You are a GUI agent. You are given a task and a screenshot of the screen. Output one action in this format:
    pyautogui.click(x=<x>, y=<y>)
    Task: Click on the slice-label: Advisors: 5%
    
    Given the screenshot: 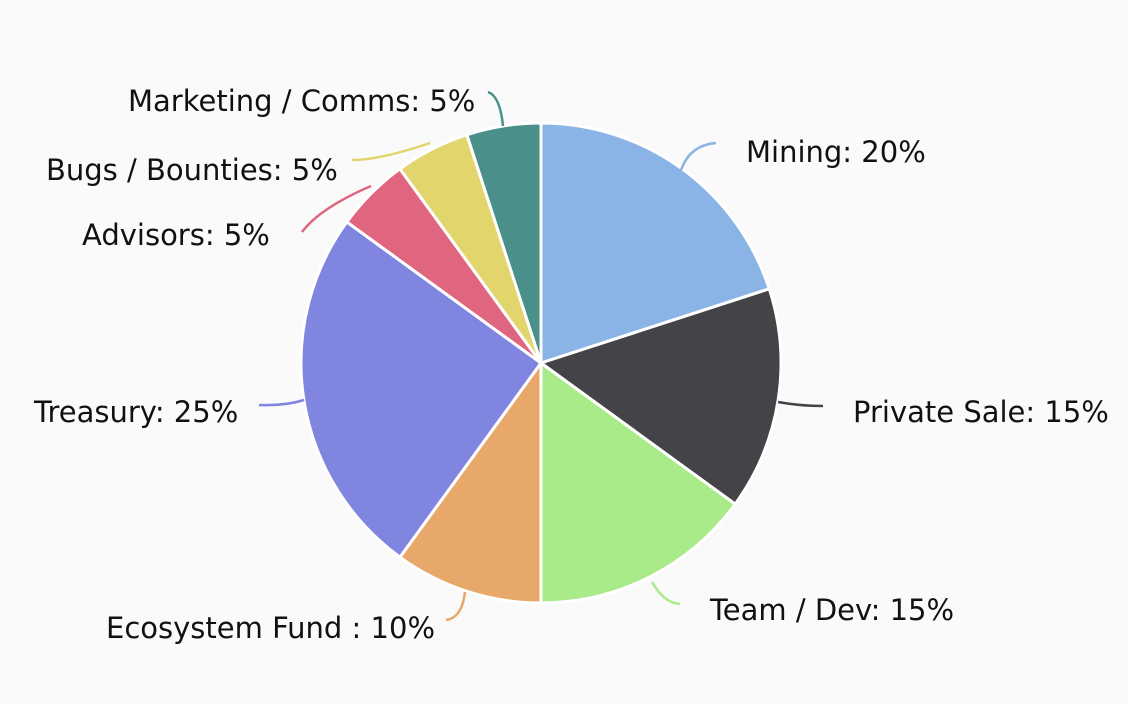 What is the action you would take?
    pyautogui.click(x=176, y=235)
    